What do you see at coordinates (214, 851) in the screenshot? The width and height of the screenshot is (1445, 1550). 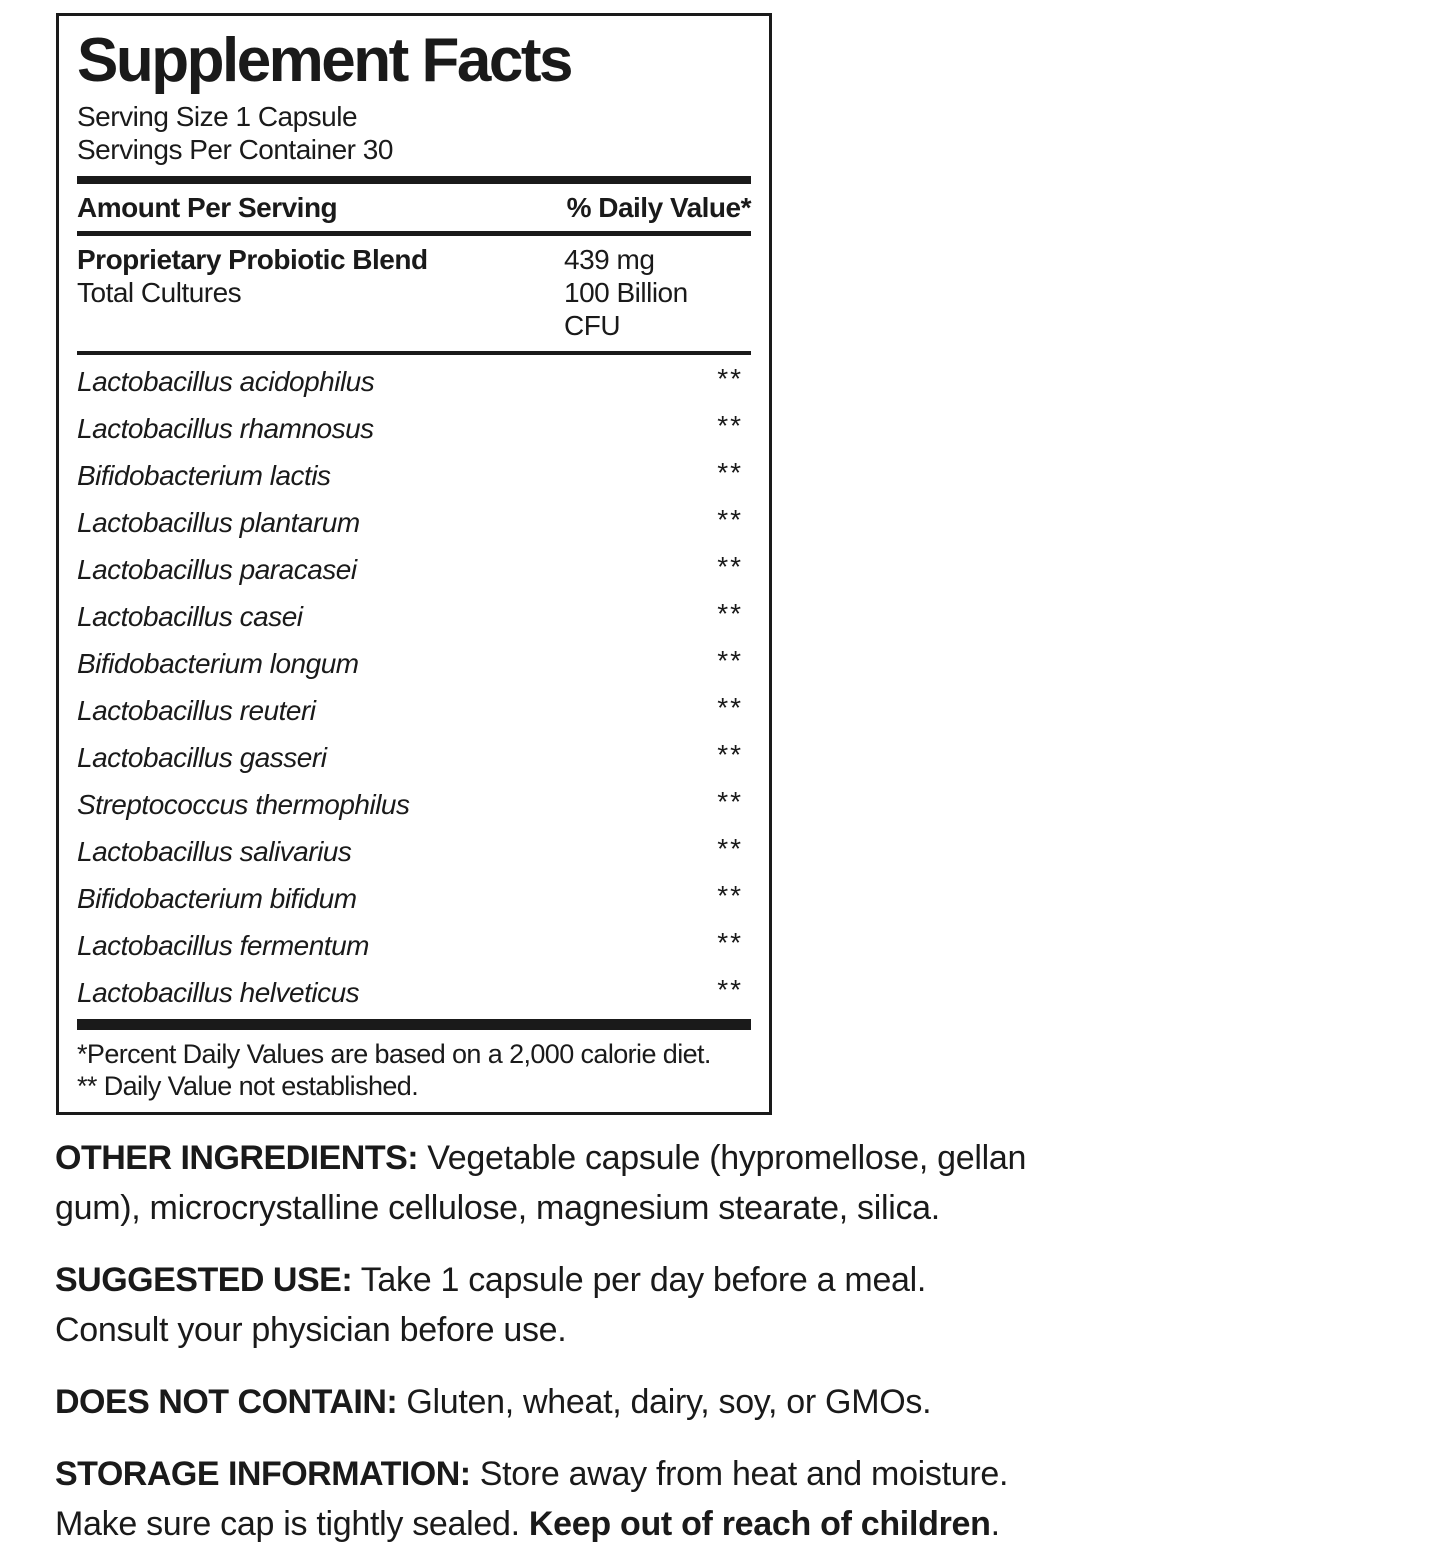 I see `strain-name: Lactobacillus salivarius` at bounding box center [214, 851].